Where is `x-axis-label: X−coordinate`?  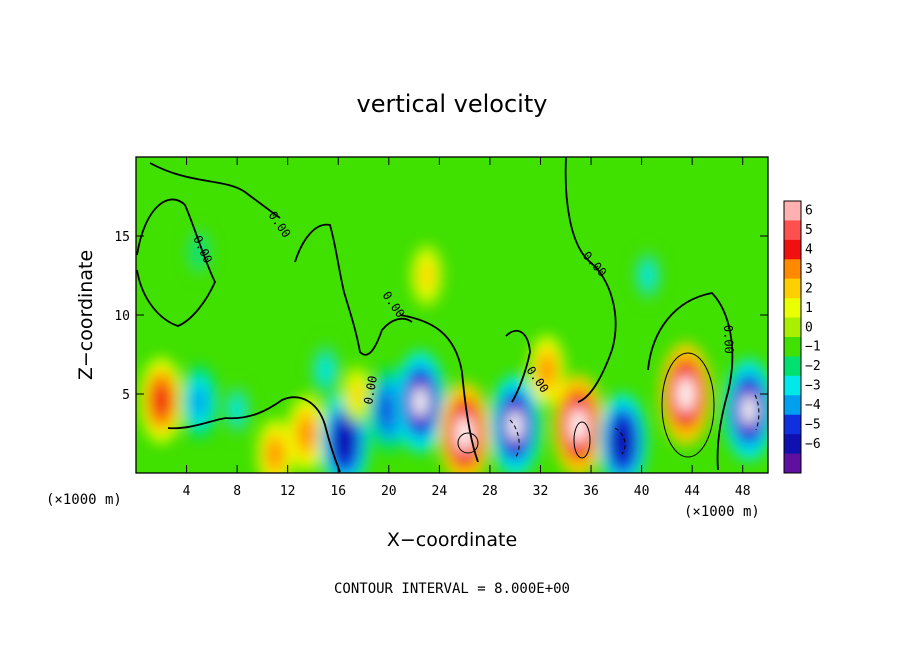
x-axis-label: X−coordinate is located at coordinates (452, 540).